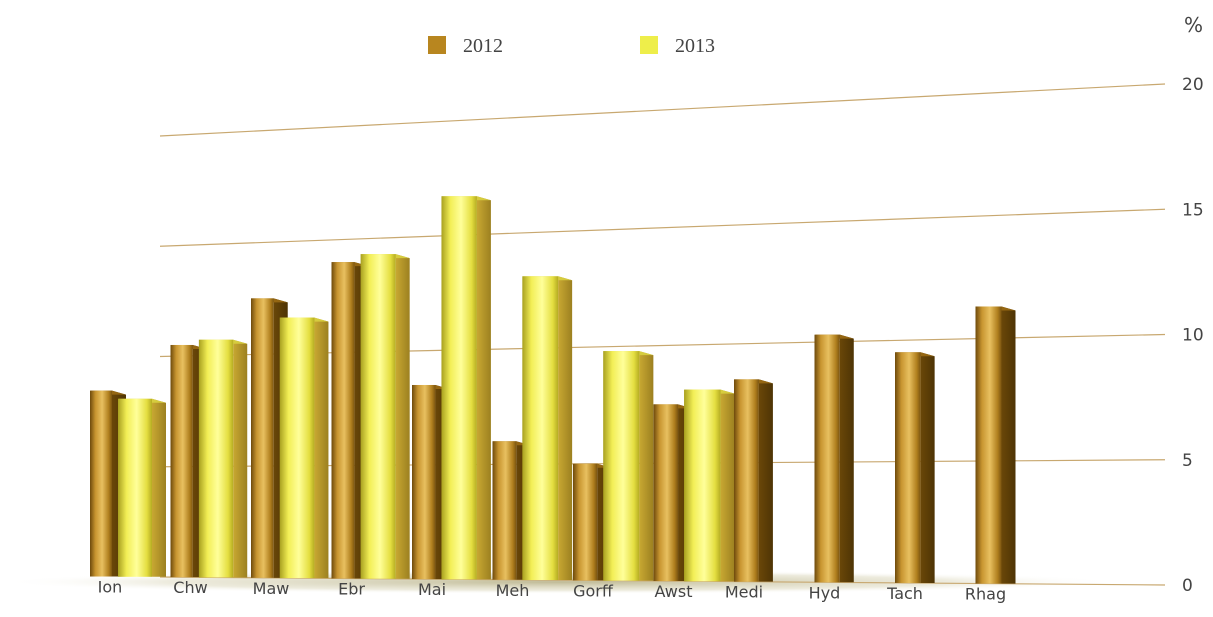 The height and width of the screenshot is (617, 1213). I want to click on y-unit-label: %, so click(1193, 25).